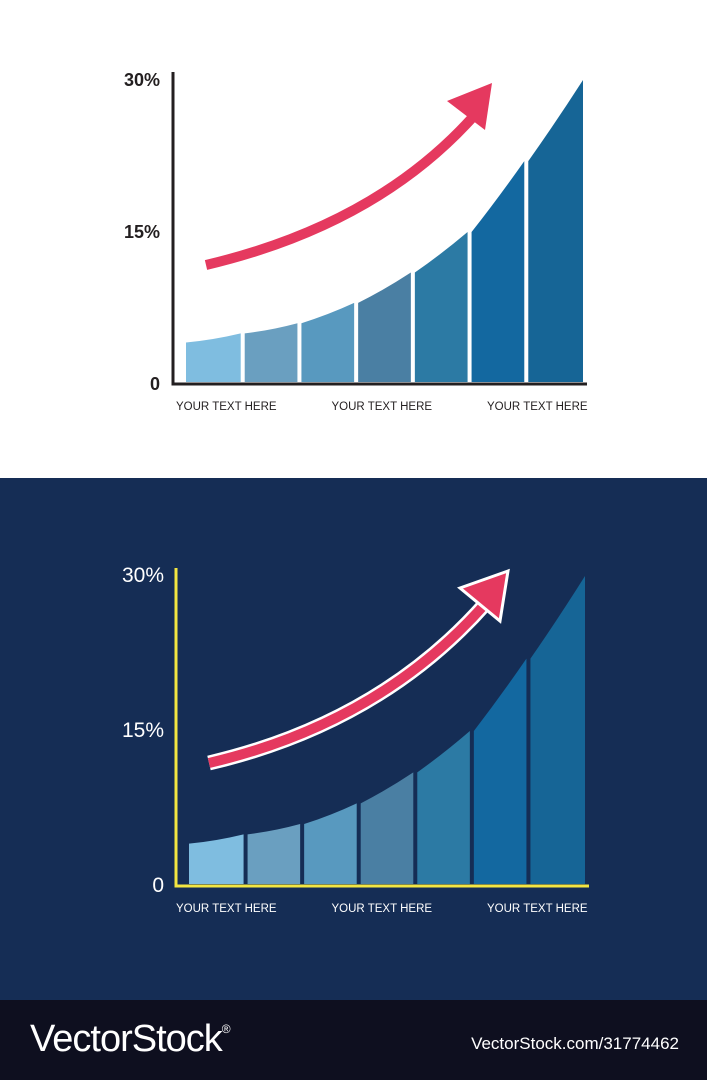 The width and height of the screenshot is (707, 1080). I want to click on arrow-shaft-outline, so click(349, 684).